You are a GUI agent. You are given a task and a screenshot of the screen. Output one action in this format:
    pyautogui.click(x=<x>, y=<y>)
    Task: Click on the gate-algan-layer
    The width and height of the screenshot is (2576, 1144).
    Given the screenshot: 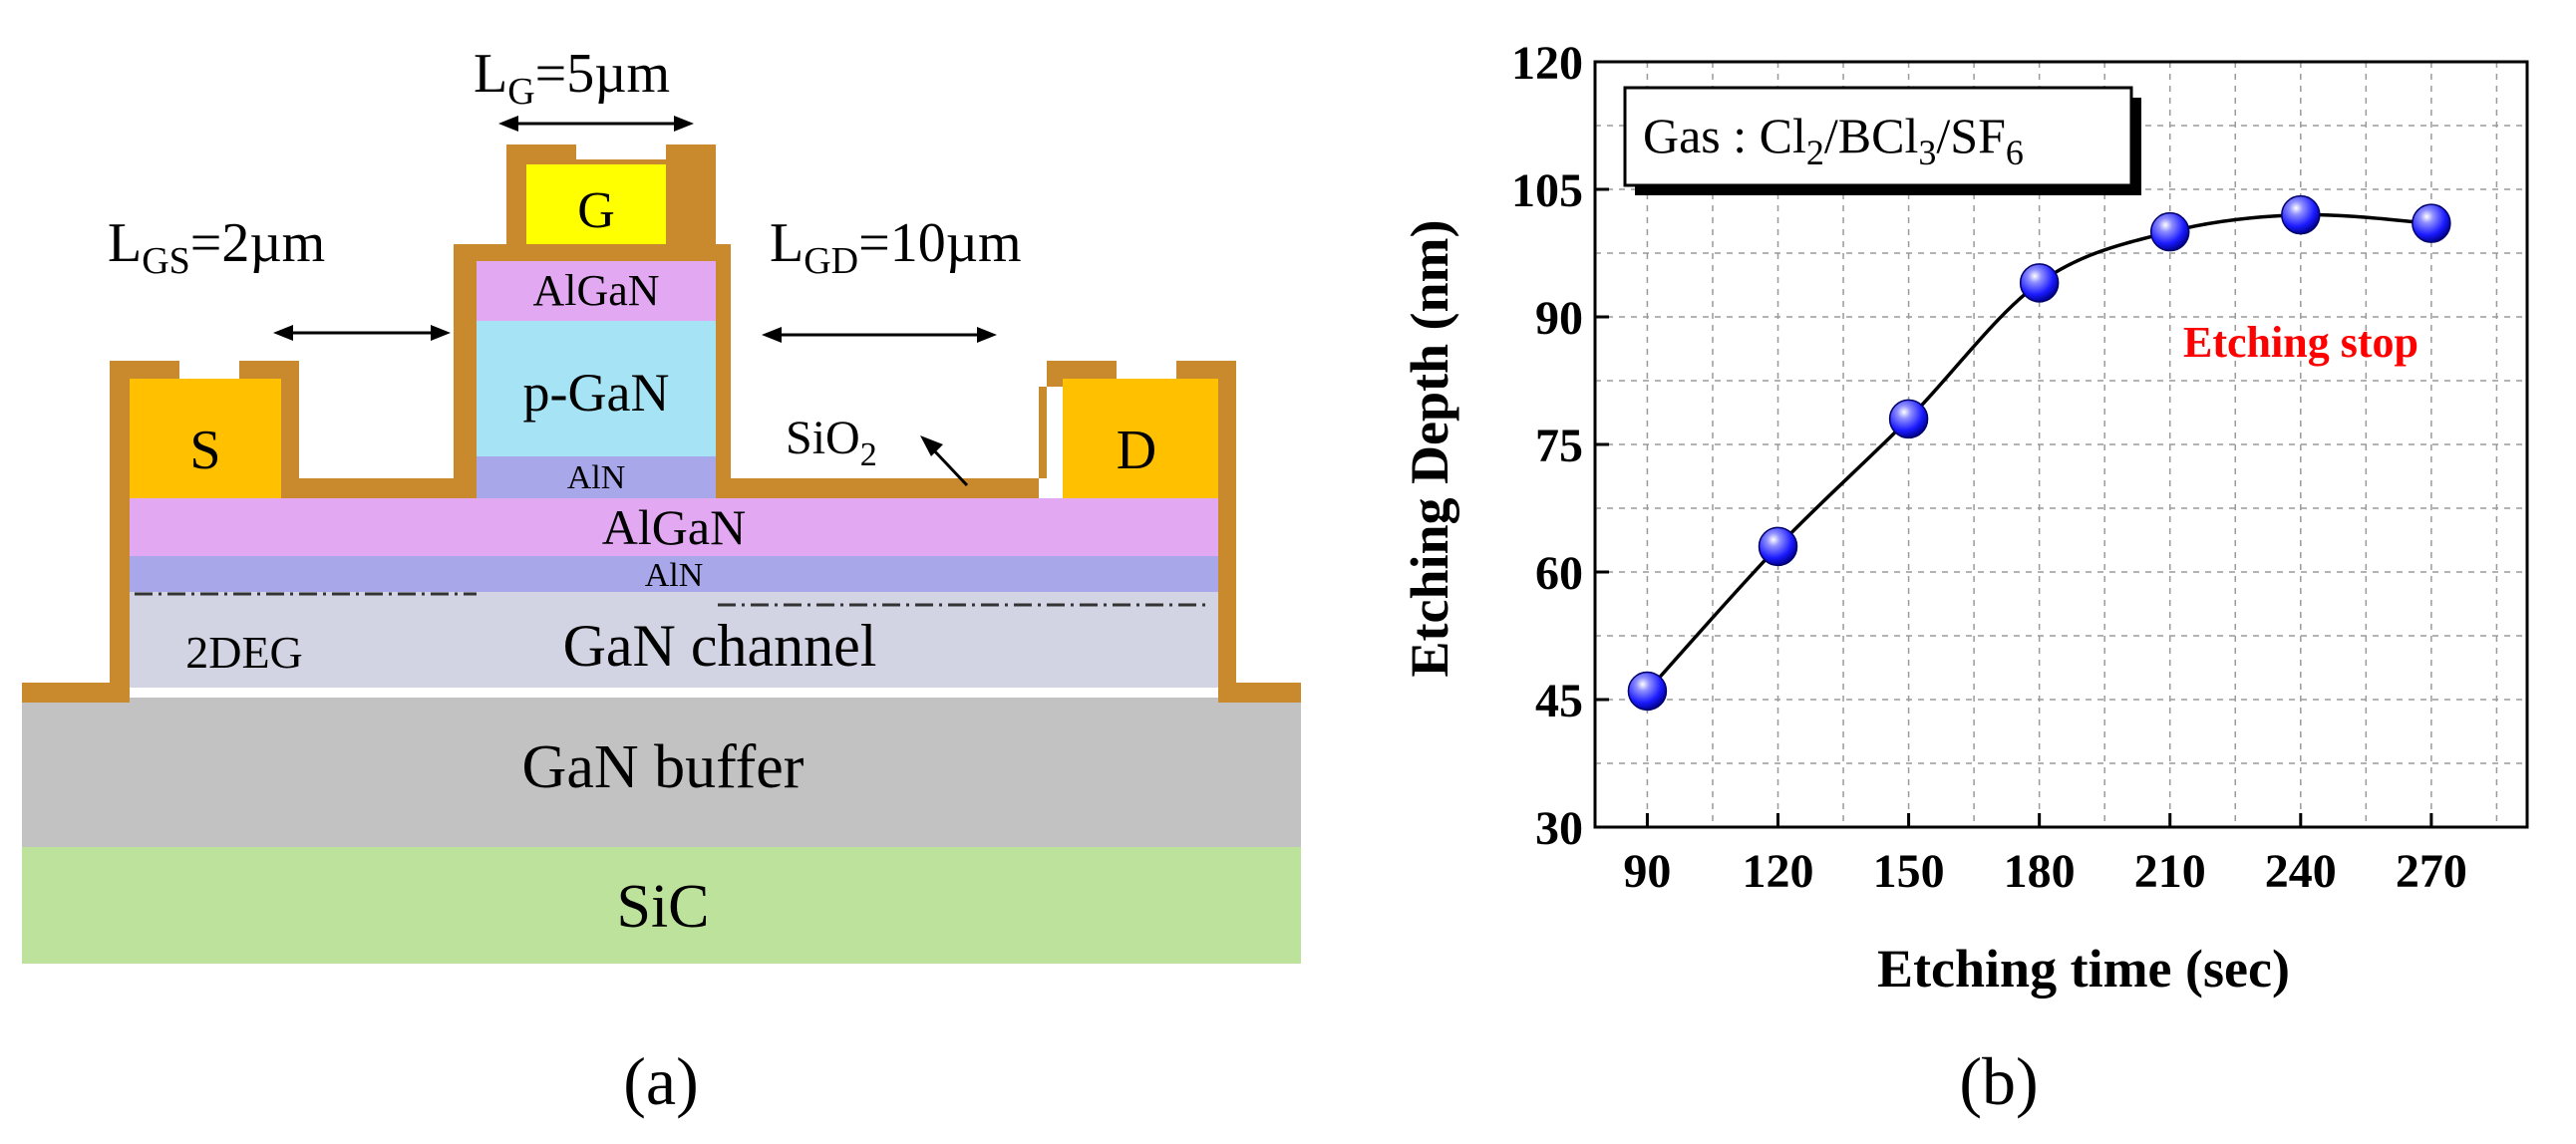 What is the action you would take?
    pyautogui.click(x=596, y=291)
    